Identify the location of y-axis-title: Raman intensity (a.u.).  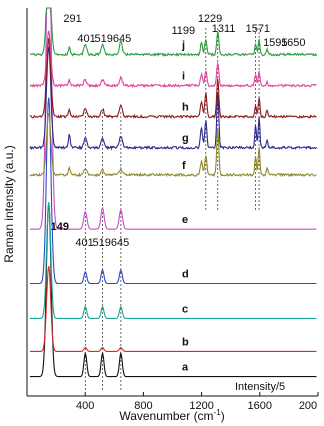
(9, 203).